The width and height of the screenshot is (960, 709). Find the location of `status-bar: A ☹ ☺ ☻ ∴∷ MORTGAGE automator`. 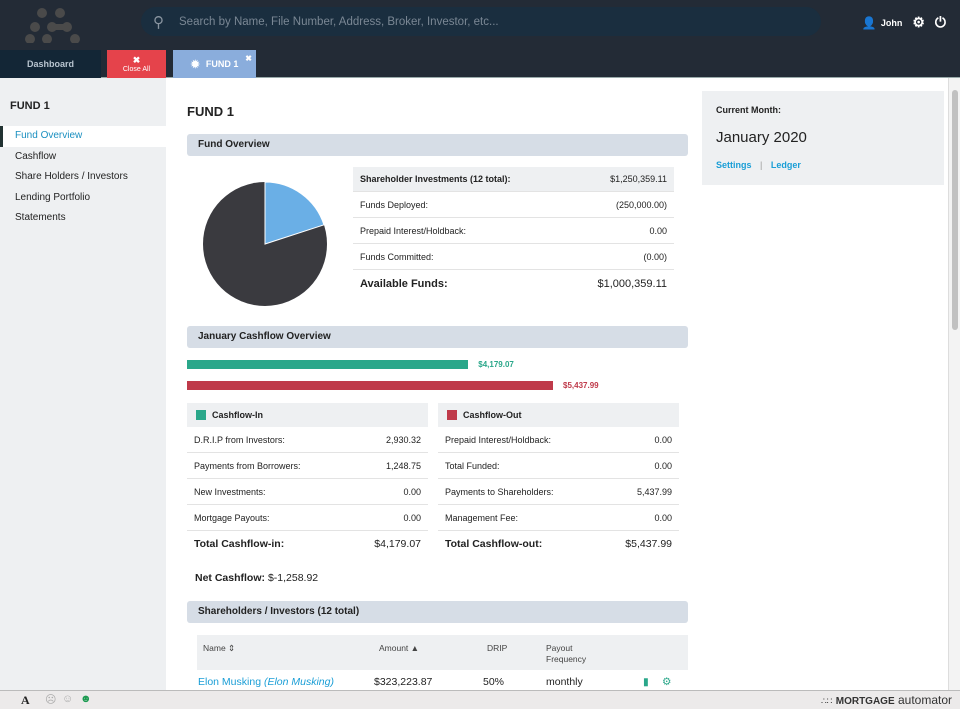

status-bar: A ☹ ☺ ☻ ∴∷ MORTGAGE automator is located at coordinates (480, 699).